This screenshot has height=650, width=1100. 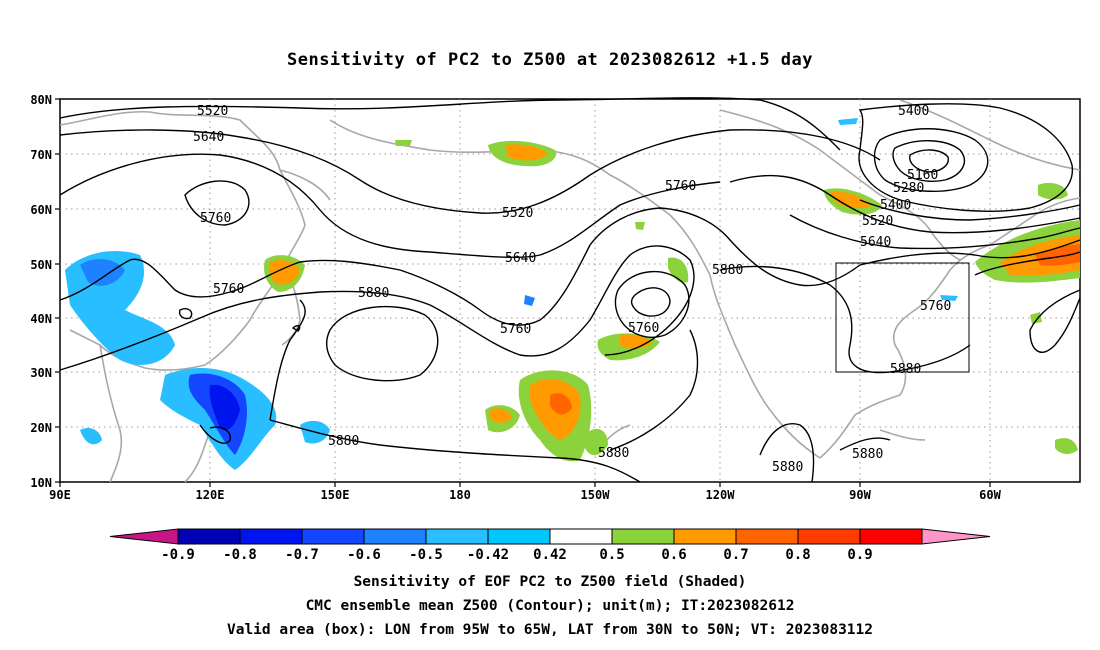 What do you see at coordinates (41, 155) in the screenshot?
I see `lat-label: 70N` at bounding box center [41, 155].